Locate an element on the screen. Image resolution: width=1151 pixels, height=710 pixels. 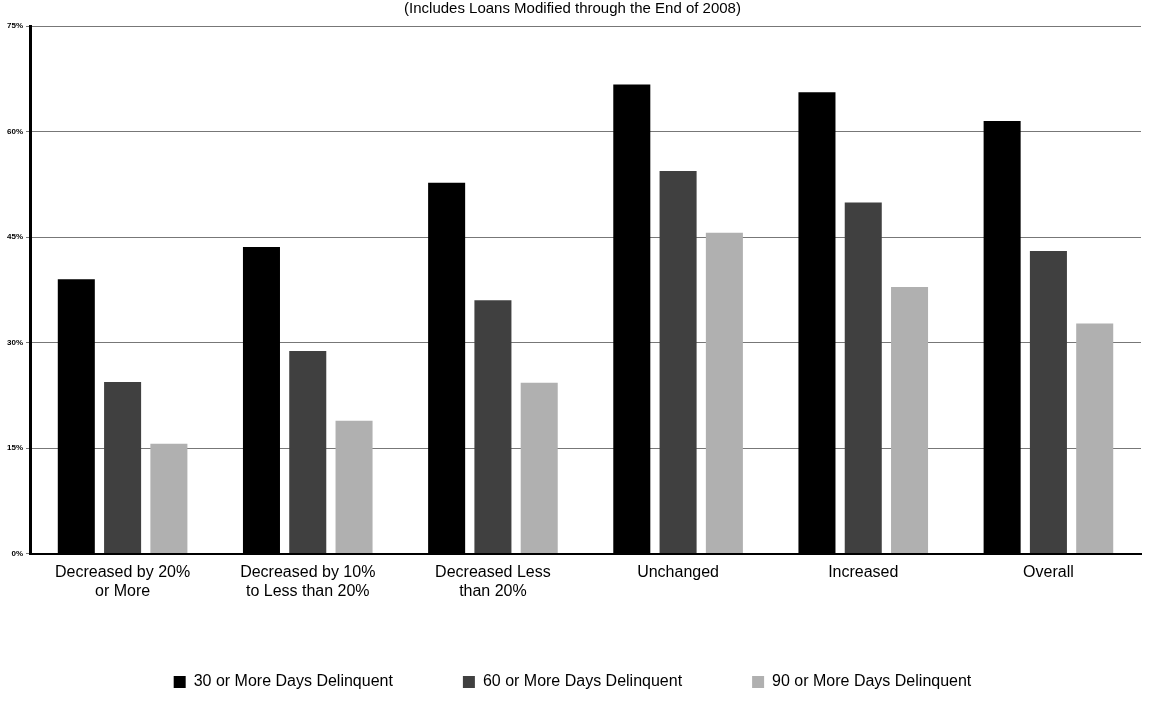
x-tick-label: Decreased by 20% or More is located at coordinates (123, 580).